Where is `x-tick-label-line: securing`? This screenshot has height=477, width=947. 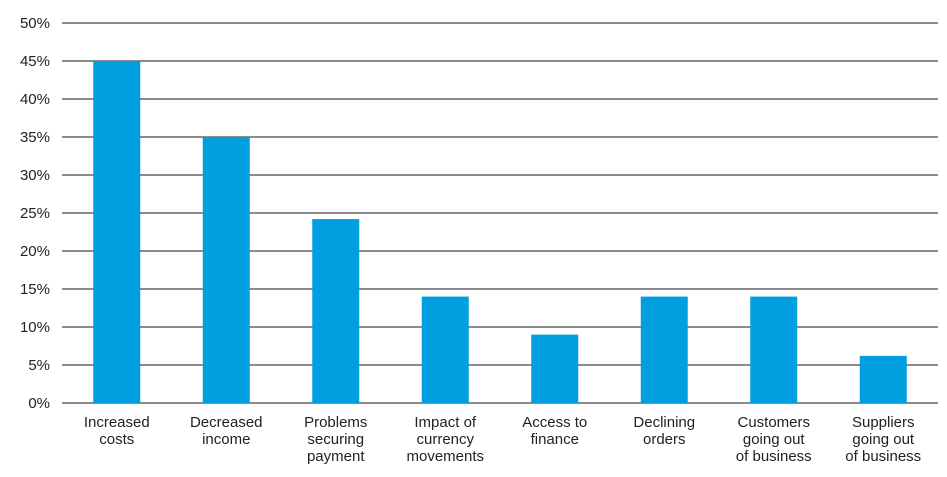 x-tick-label-line: securing is located at coordinates (335, 439).